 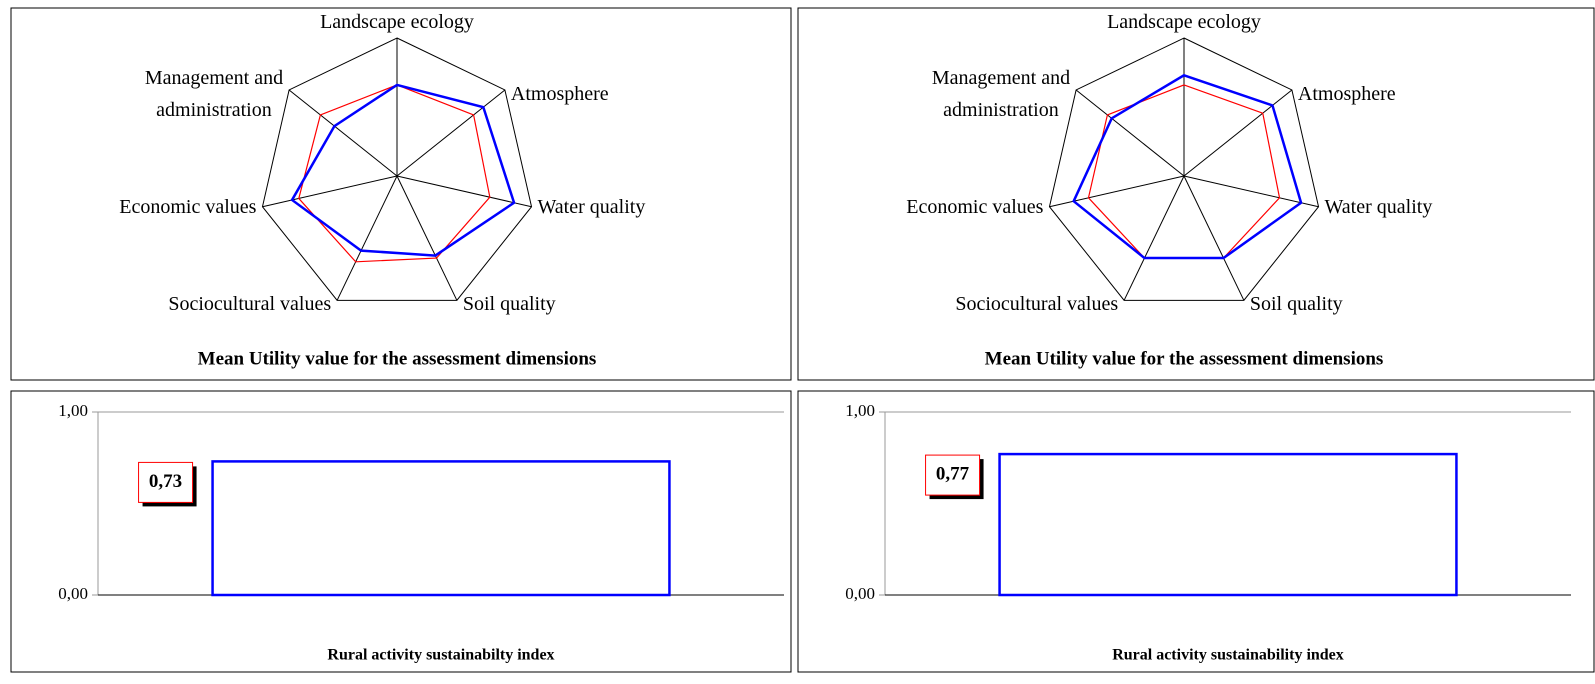 I want to click on value-label: 0,77, so click(x=953, y=473).